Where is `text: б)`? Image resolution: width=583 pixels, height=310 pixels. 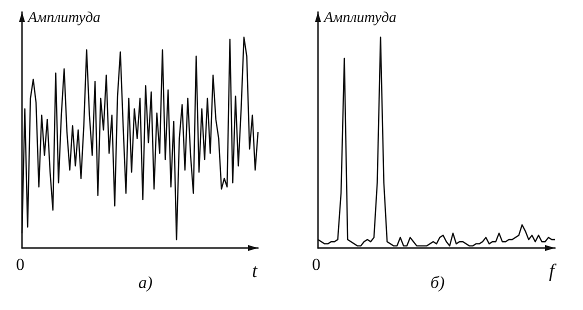
text: б) is located at coordinates (437, 282).